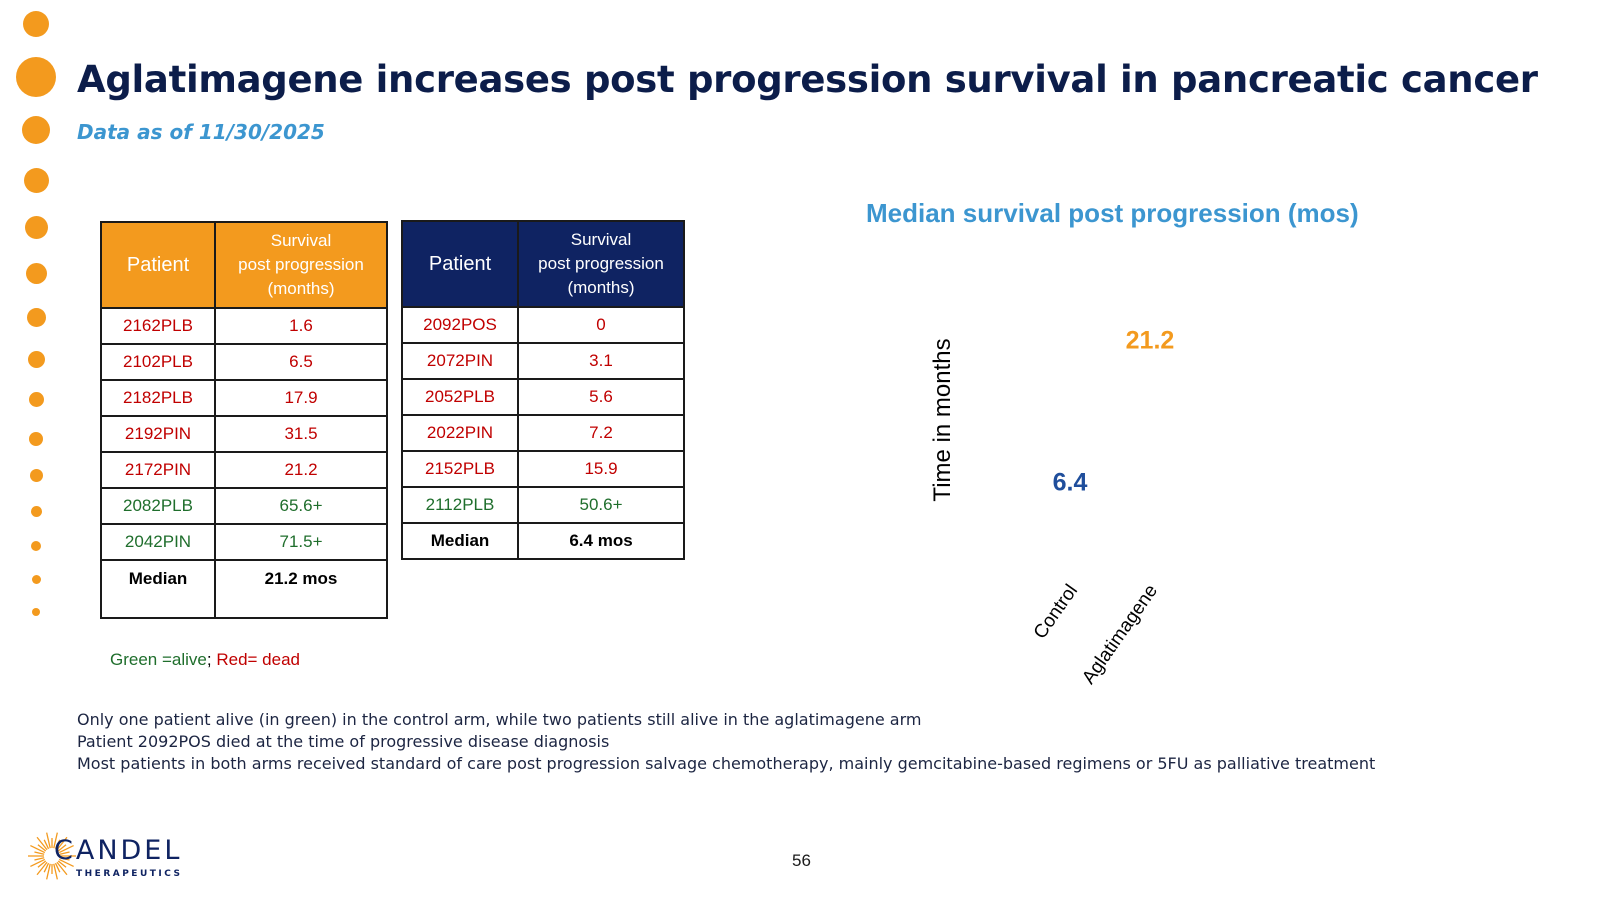 The image size is (1600, 900). What do you see at coordinates (201, 132) in the screenshot?
I see `slide-subtitle: Data as of 11/30/2025` at bounding box center [201, 132].